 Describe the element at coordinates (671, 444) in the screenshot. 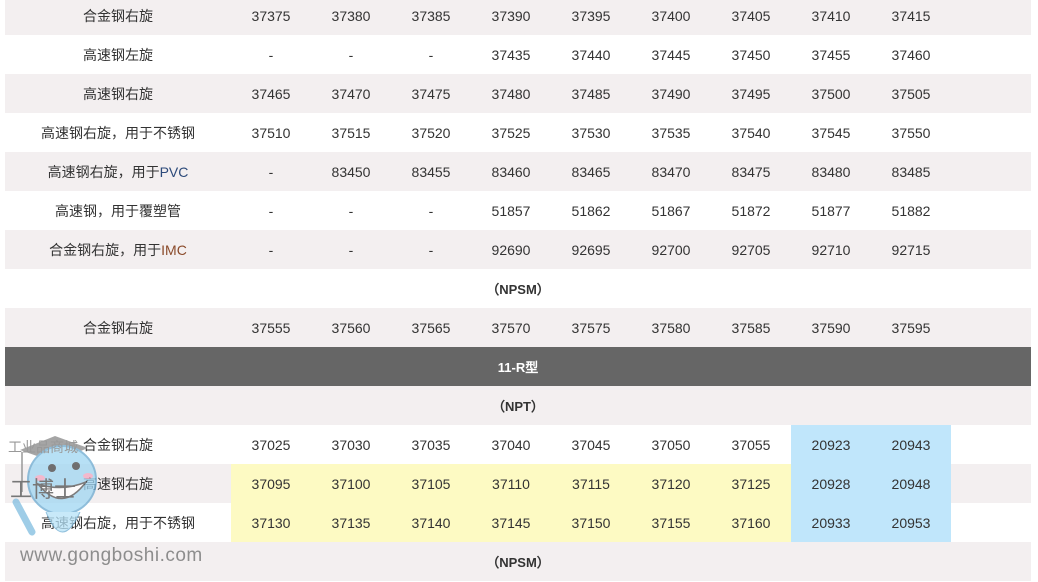

I see `part-number-cell: 37050` at that location.